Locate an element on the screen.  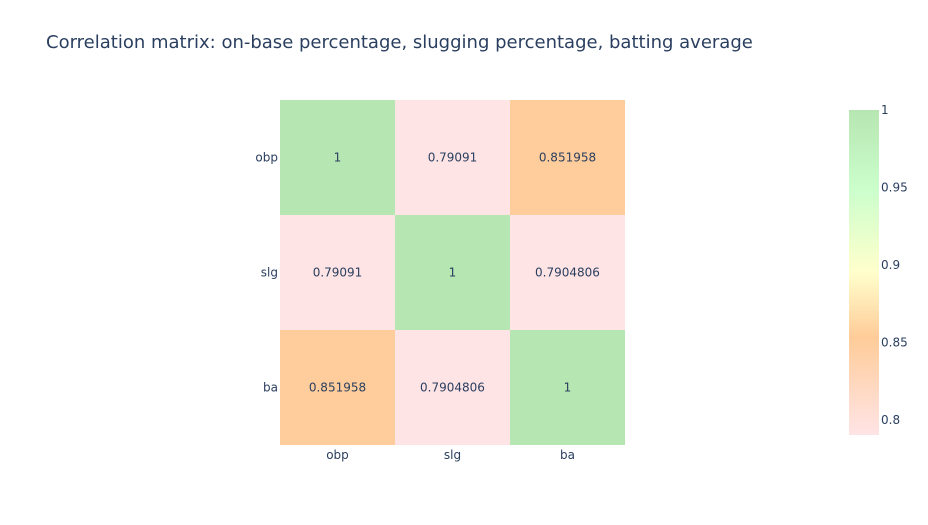
heatmap-cell-obp-slg is located at coordinates (452, 157).